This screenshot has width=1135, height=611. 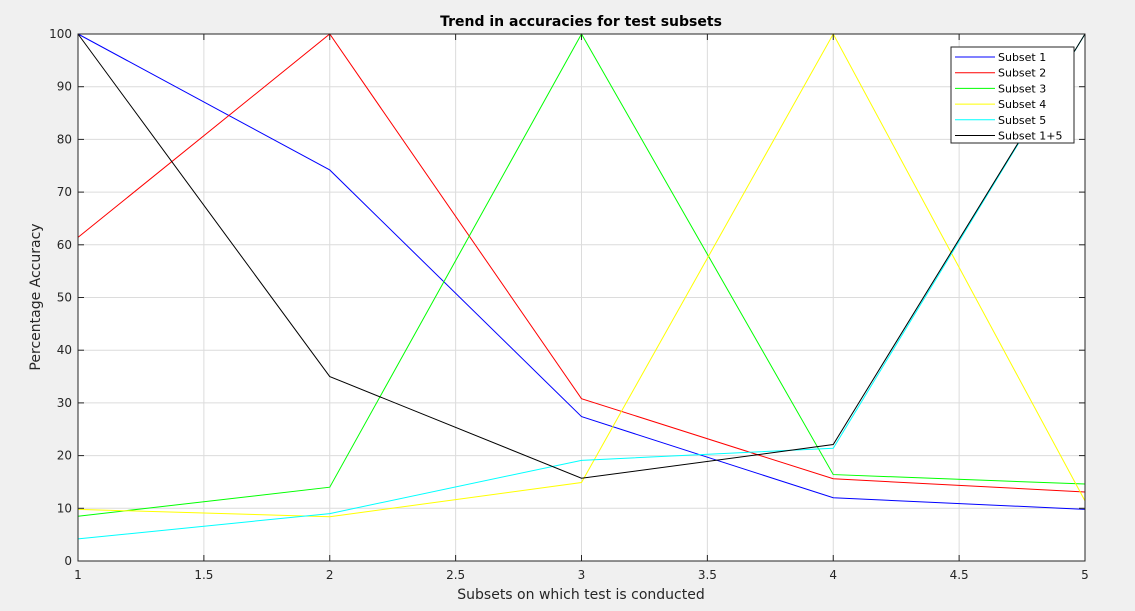 I want to click on chart-title: Trend in accuracies for test subsets, so click(x=581, y=22).